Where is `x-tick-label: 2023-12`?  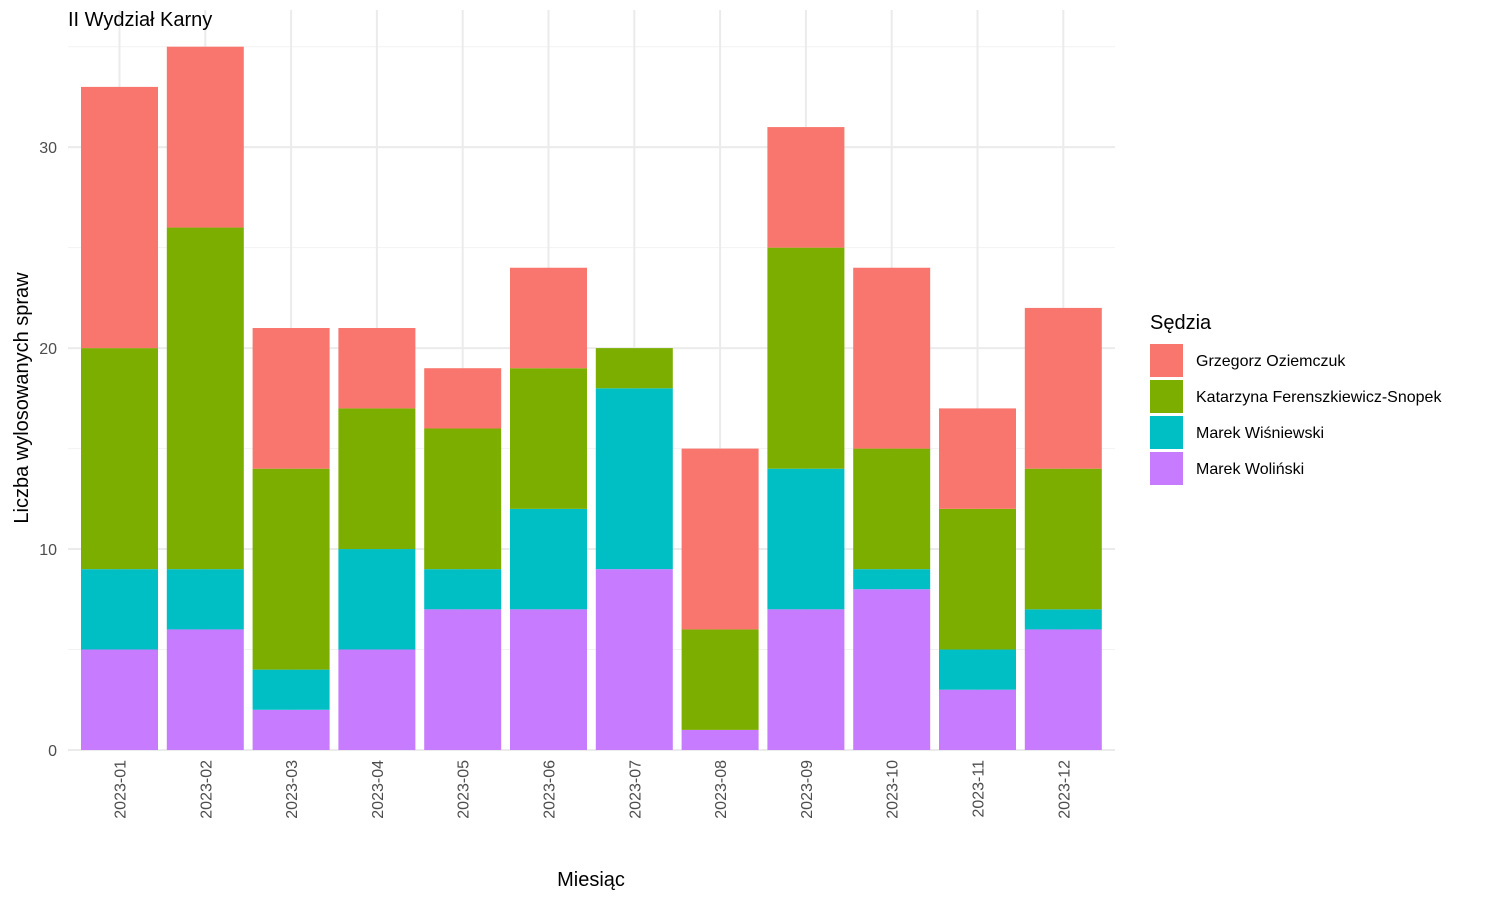 x-tick-label: 2023-12 is located at coordinates (1064, 789).